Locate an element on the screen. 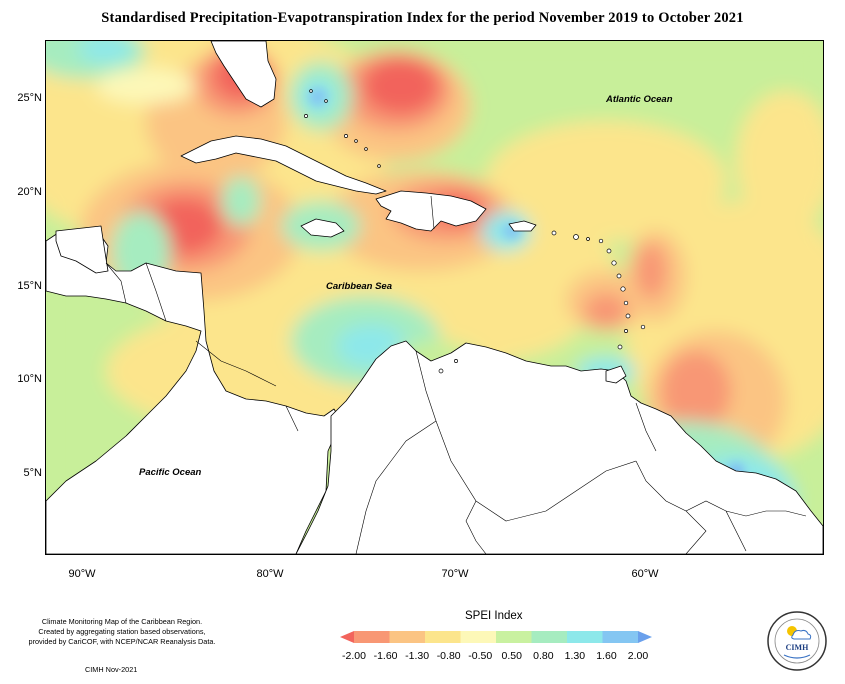  jamaica-land is located at coordinates (322, 228).